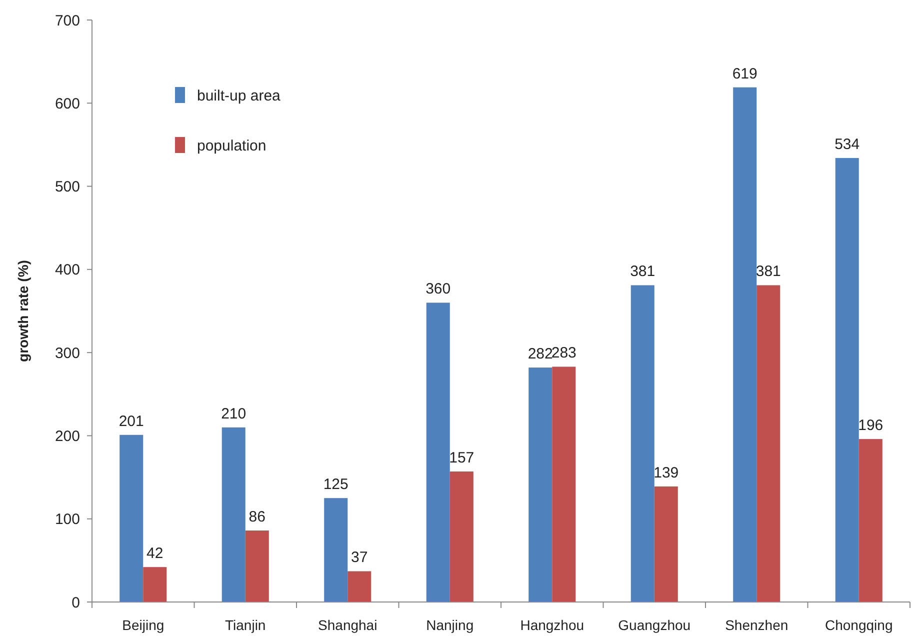 Image resolution: width=918 pixels, height=641 pixels. Describe the element at coordinates (871, 425) in the screenshot. I see `data-label: 196` at that location.